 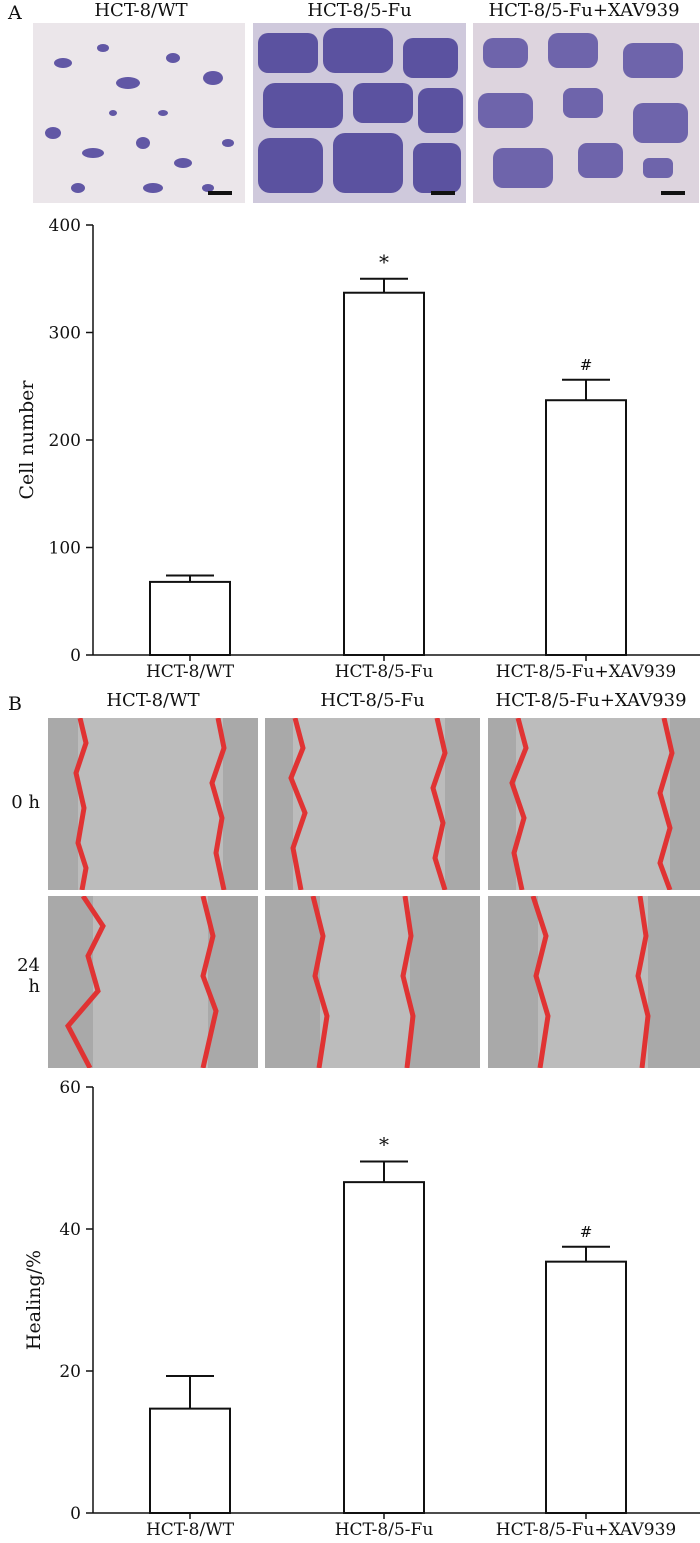 What do you see at coordinates (359, 10) in the screenshot?
I see `panel-a-title-5fu: HCT-8/5-Fu` at bounding box center [359, 10].